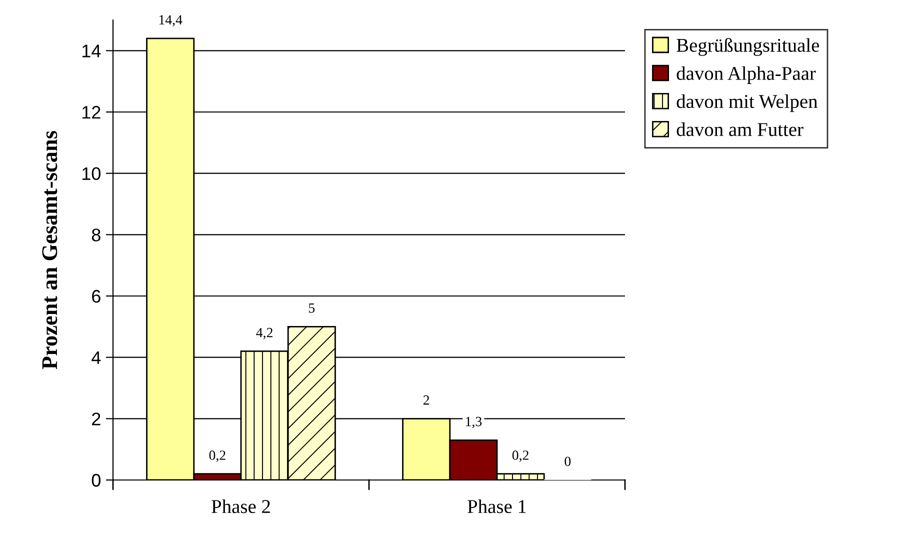  Describe the element at coordinates (474, 422) in the screenshot. I see `data-label: 1,3` at that location.